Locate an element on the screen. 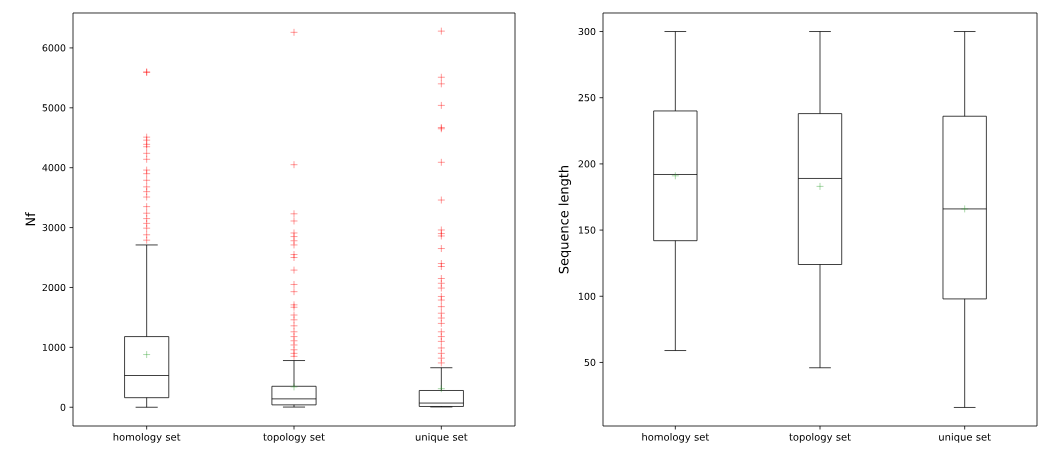  y-tick-label: 6000 is located at coordinates (54, 48).